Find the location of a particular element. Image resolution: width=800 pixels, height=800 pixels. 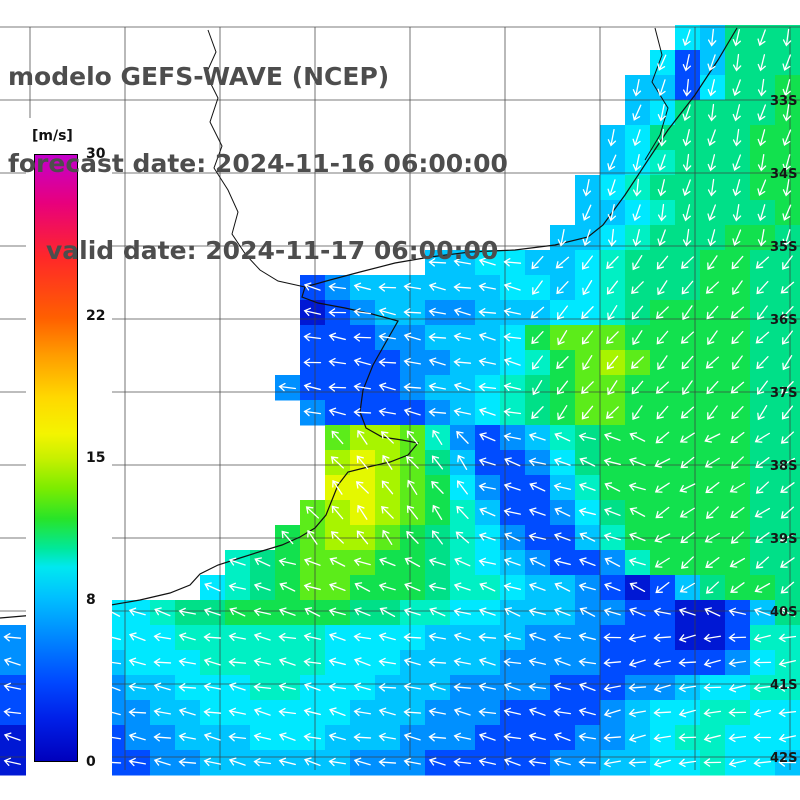

colorbar-tick-label: 30 is located at coordinates (96, 154).